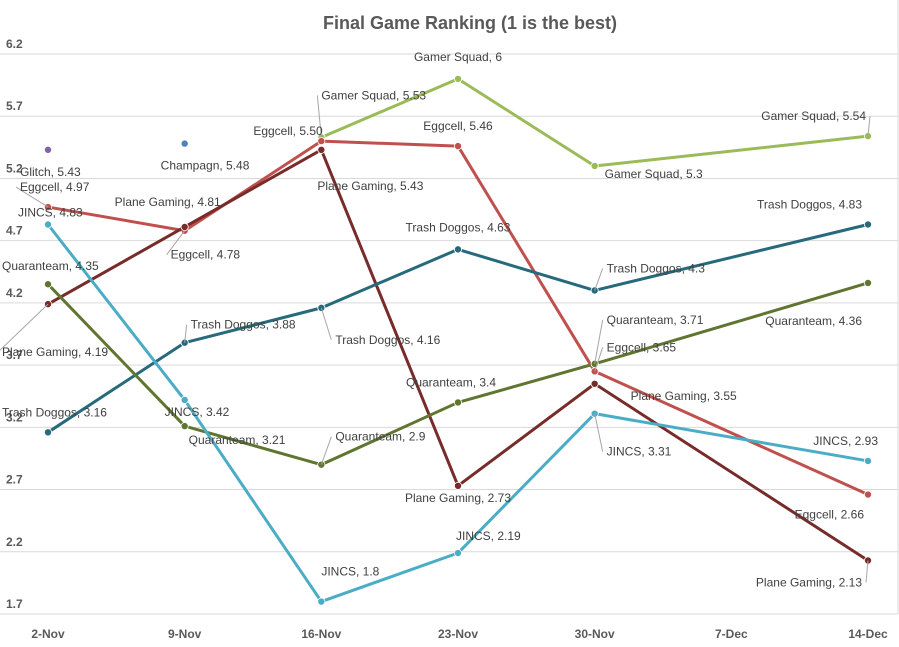 The image size is (899, 647). Describe the element at coordinates (654, 174) in the screenshot. I see `data-label: Gamer Squad, 5.3` at that location.